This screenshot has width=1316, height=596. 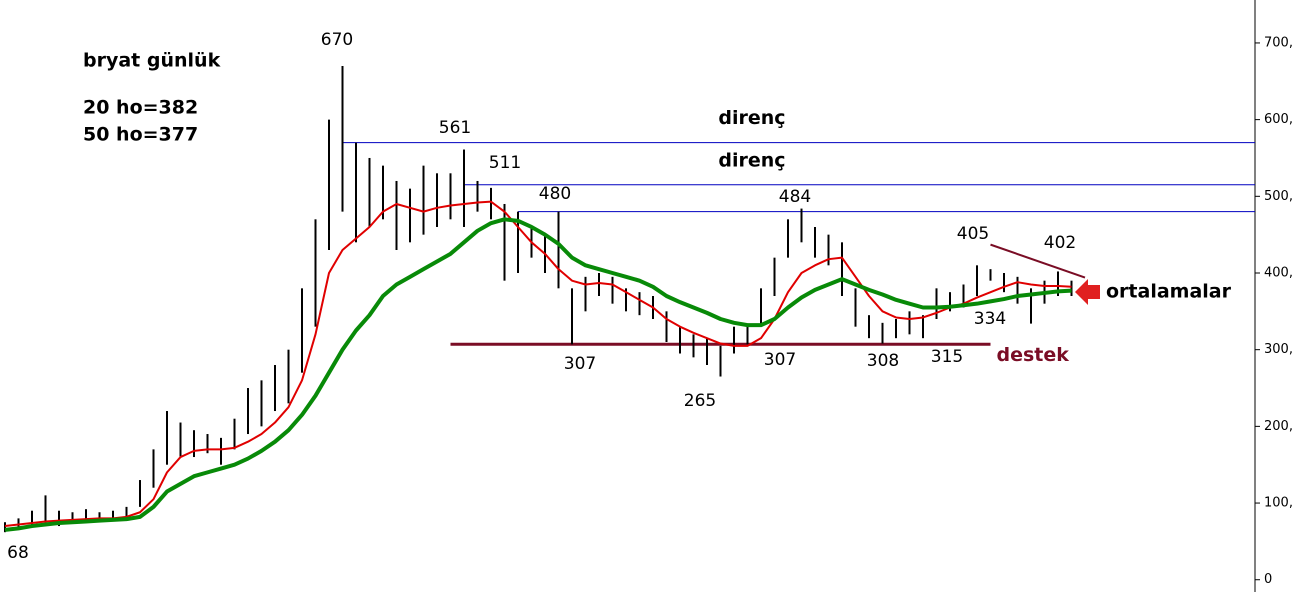 What do you see at coordinates (1278, 196) in the screenshot?
I see `y-tick-label: 500,` at bounding box center [1278, 196].